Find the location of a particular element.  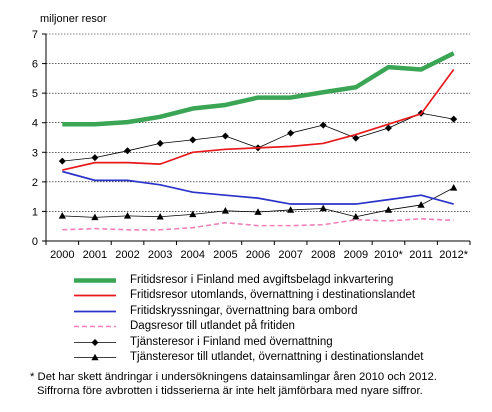

legend-label: Tjänsteresor i Finland med övernattning is located at coordinates (231, 341).